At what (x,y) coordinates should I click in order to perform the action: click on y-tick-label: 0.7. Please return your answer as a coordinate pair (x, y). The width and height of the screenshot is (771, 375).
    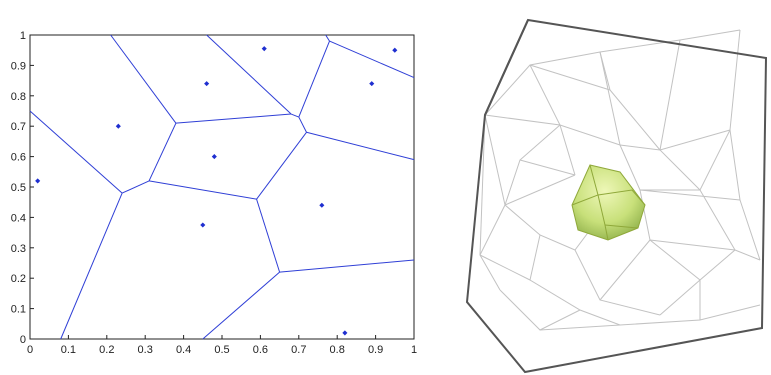
    Looking at the image, I should click on (18, 127).